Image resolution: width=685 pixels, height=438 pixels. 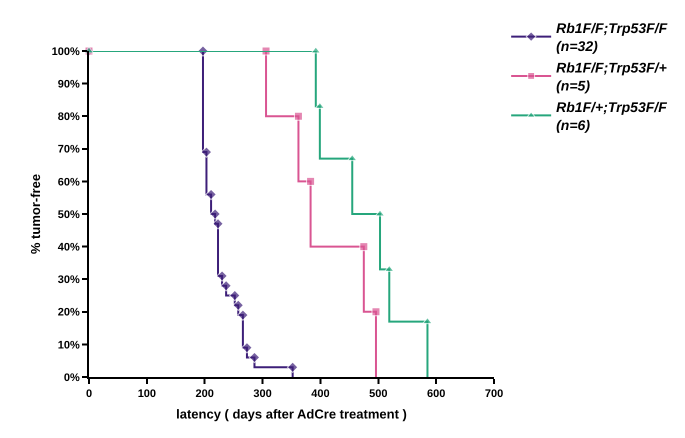 I want to click on y-tick-label: 70%, so click(x=69, y=150).